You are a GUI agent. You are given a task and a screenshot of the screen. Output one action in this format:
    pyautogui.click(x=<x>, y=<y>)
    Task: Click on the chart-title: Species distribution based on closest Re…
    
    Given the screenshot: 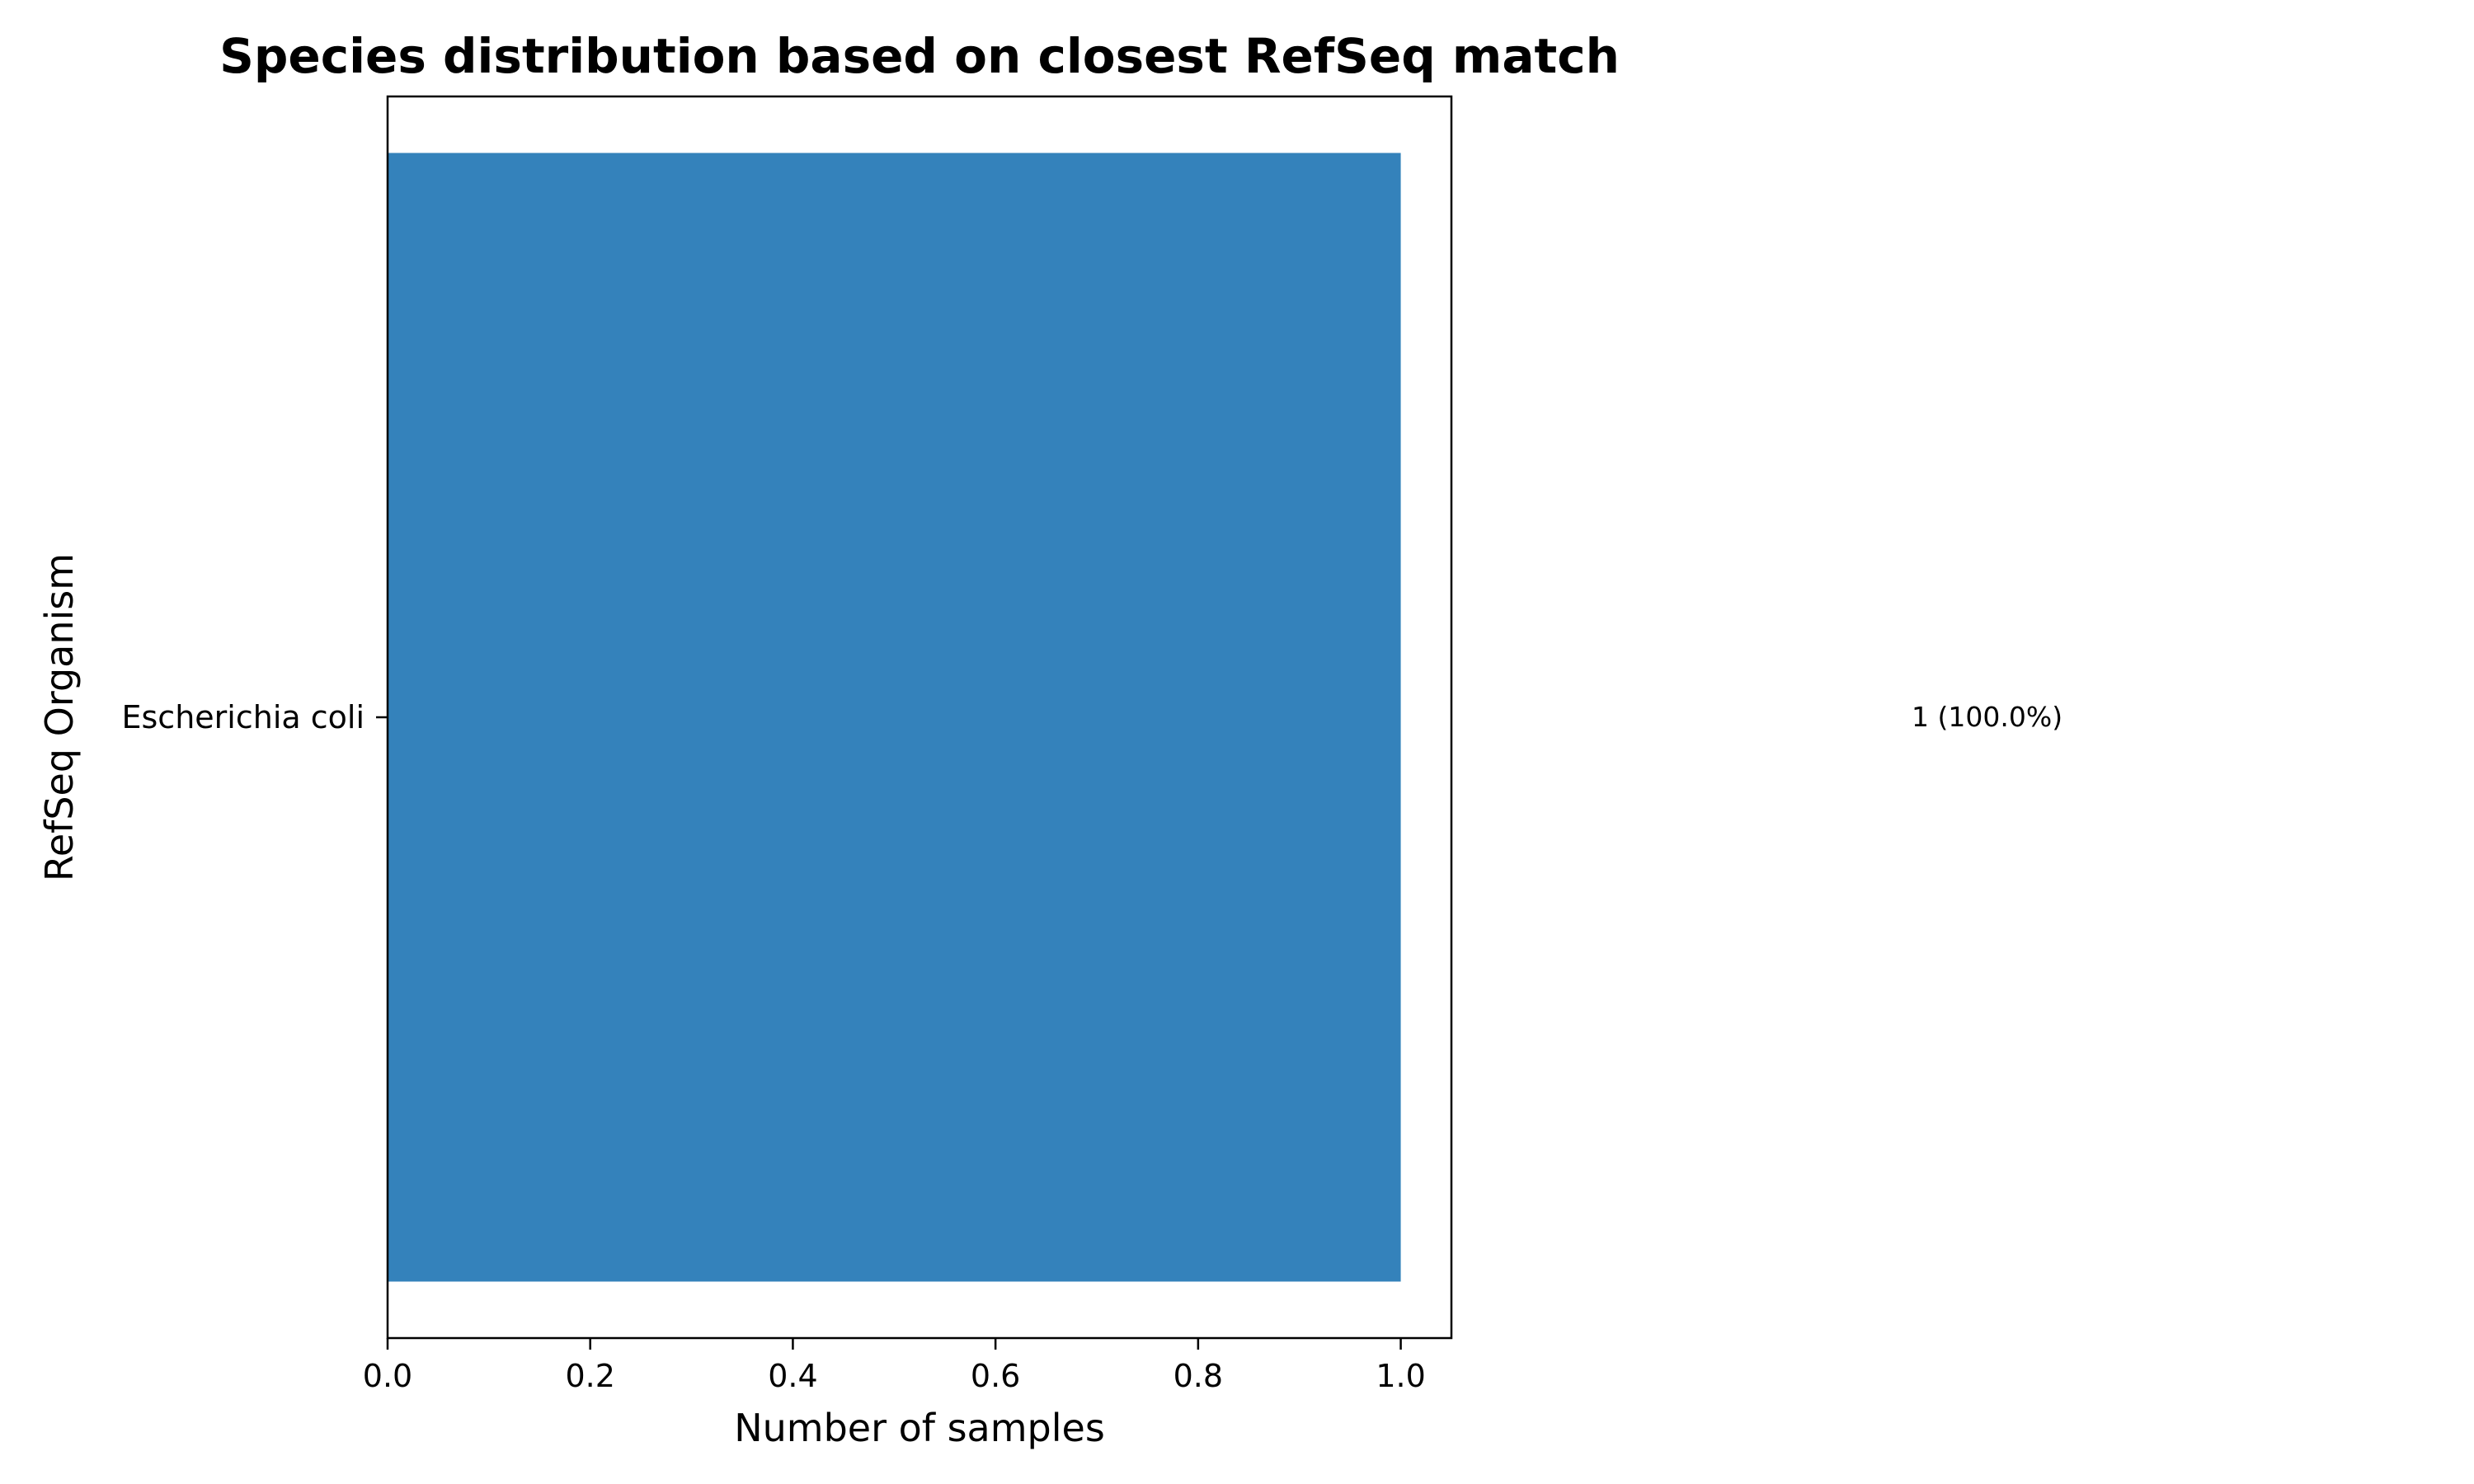 What is the action you would take?
    pyautogui.click(x=919, y=56)
    